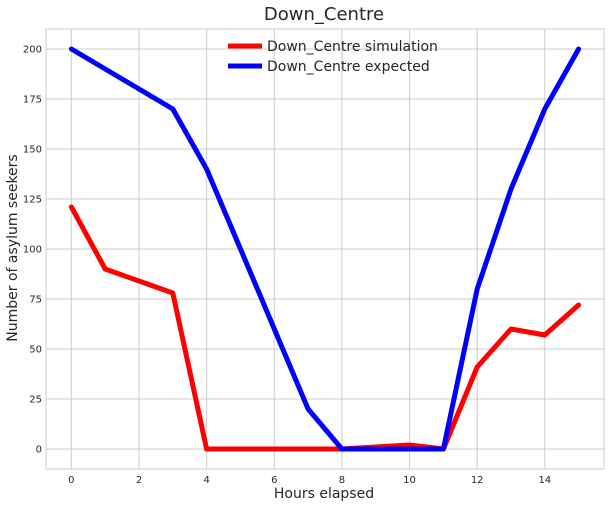 Image resolution: width=610 pixels, height=508 pixels. I want to click on chart-title: Down_Centre, so click(324, 14).